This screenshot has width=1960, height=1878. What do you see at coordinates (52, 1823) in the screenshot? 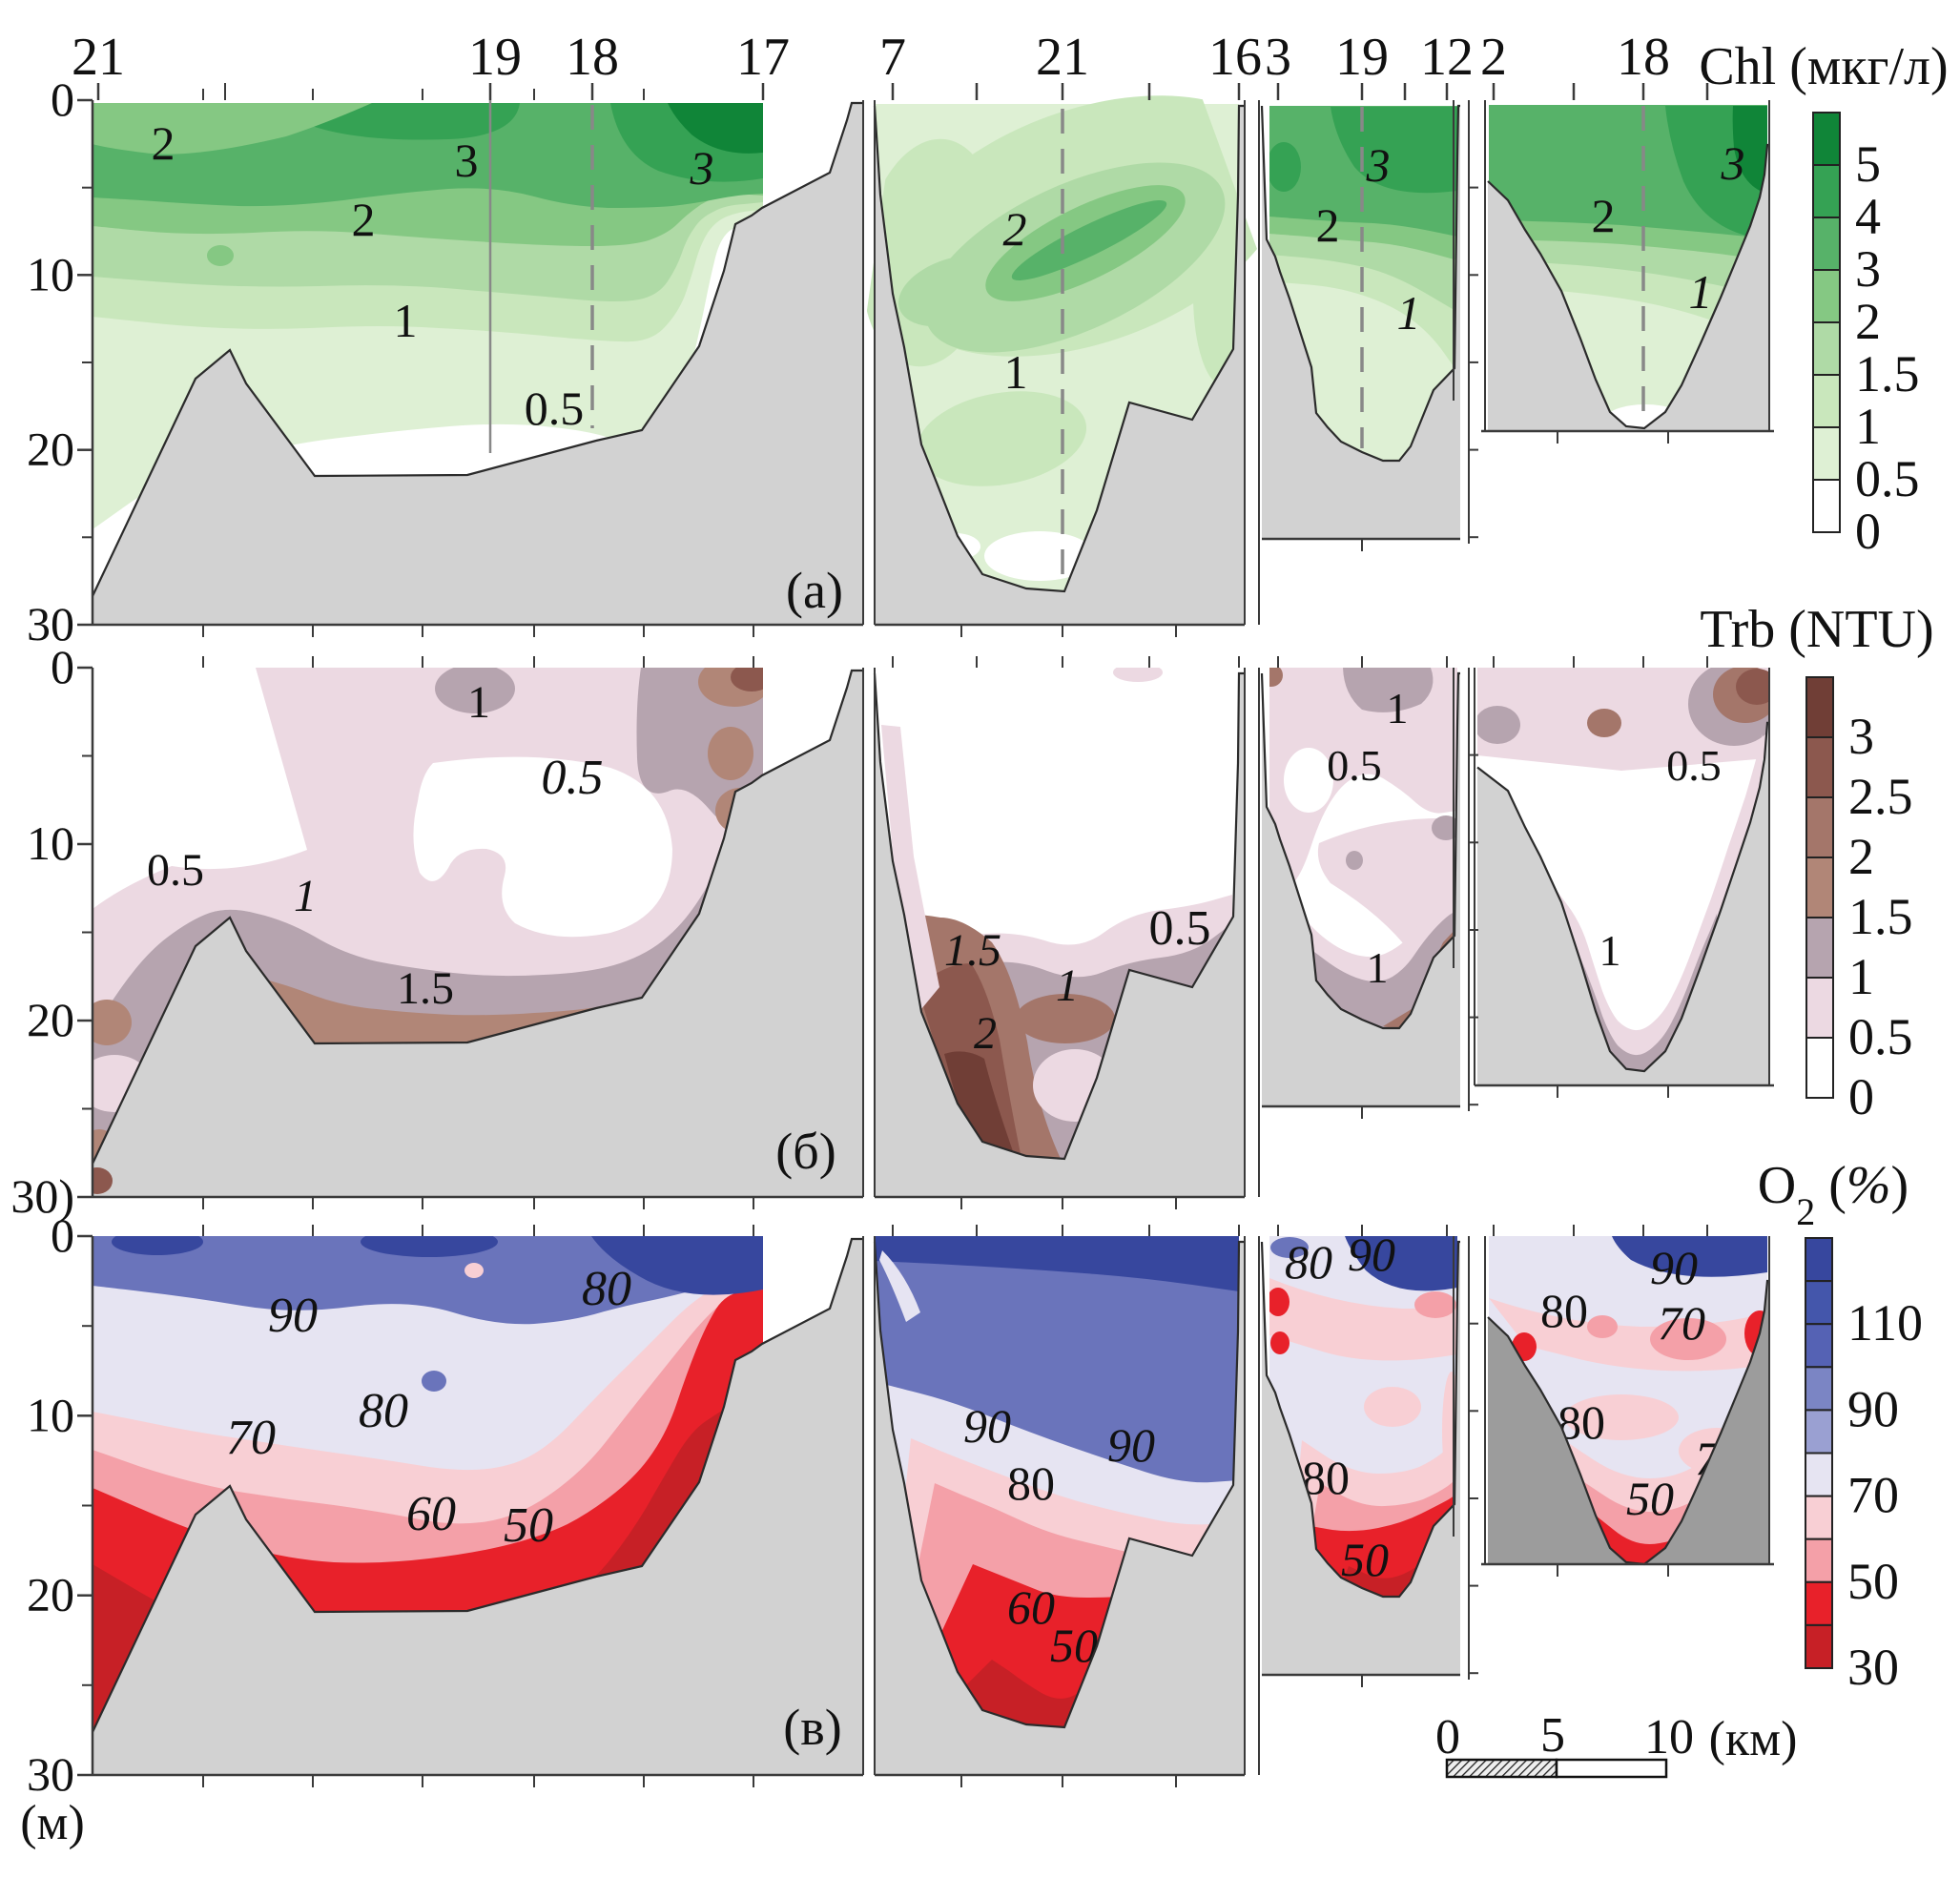
I see `svg-text: (м)` at bounding box center [52, 1823].